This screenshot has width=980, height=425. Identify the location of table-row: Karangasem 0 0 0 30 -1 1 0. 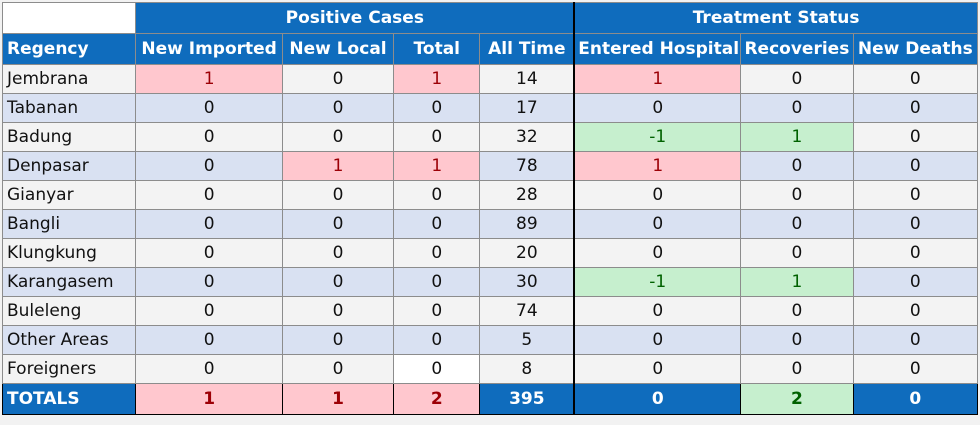
(490, 282).